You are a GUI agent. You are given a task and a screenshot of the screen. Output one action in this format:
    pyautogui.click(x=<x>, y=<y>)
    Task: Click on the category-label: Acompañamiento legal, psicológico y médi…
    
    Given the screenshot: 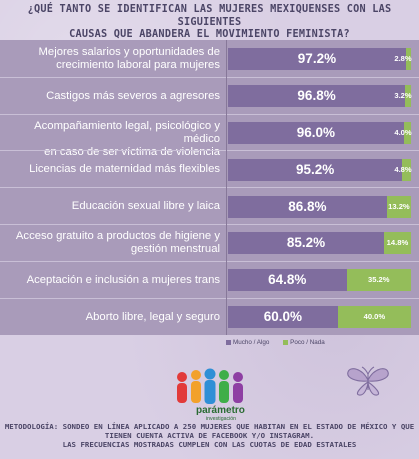 What is the action you would take?
    pyautogui.click(x=110, y=139)
    